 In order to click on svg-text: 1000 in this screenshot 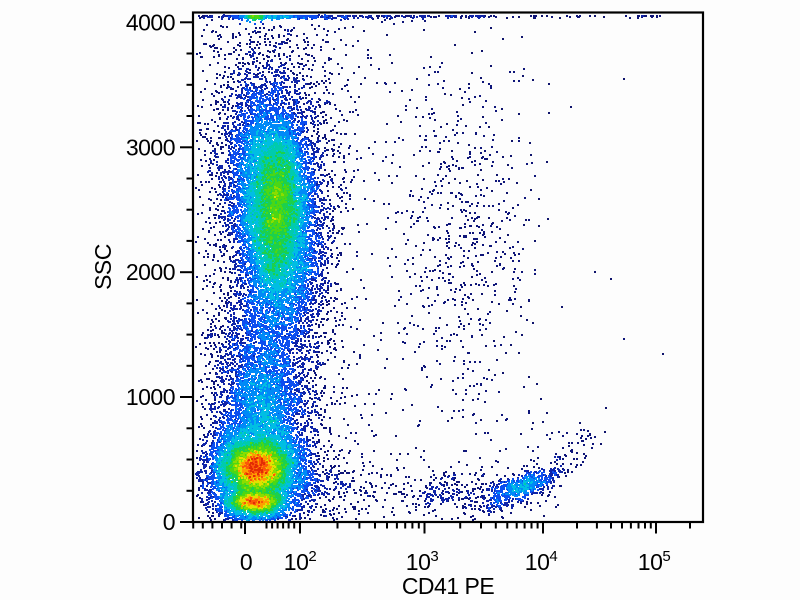, I will do `click(150, 397)`.